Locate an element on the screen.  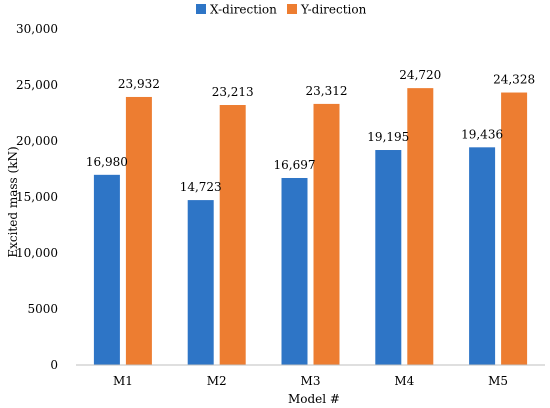
x-axis: M1 M2 M3 M4 M5 is located at coordinates (310, 376).